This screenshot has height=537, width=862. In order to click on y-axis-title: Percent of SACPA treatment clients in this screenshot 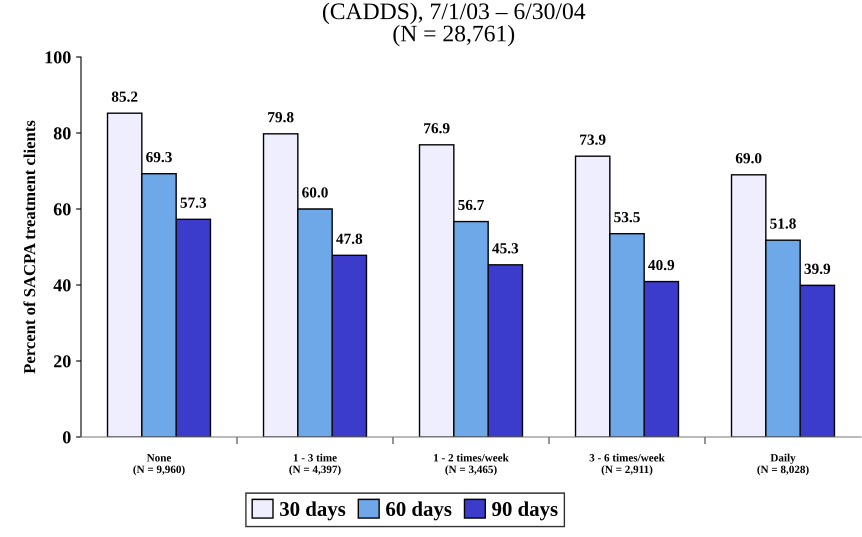, I will do `click(29, 247)`.